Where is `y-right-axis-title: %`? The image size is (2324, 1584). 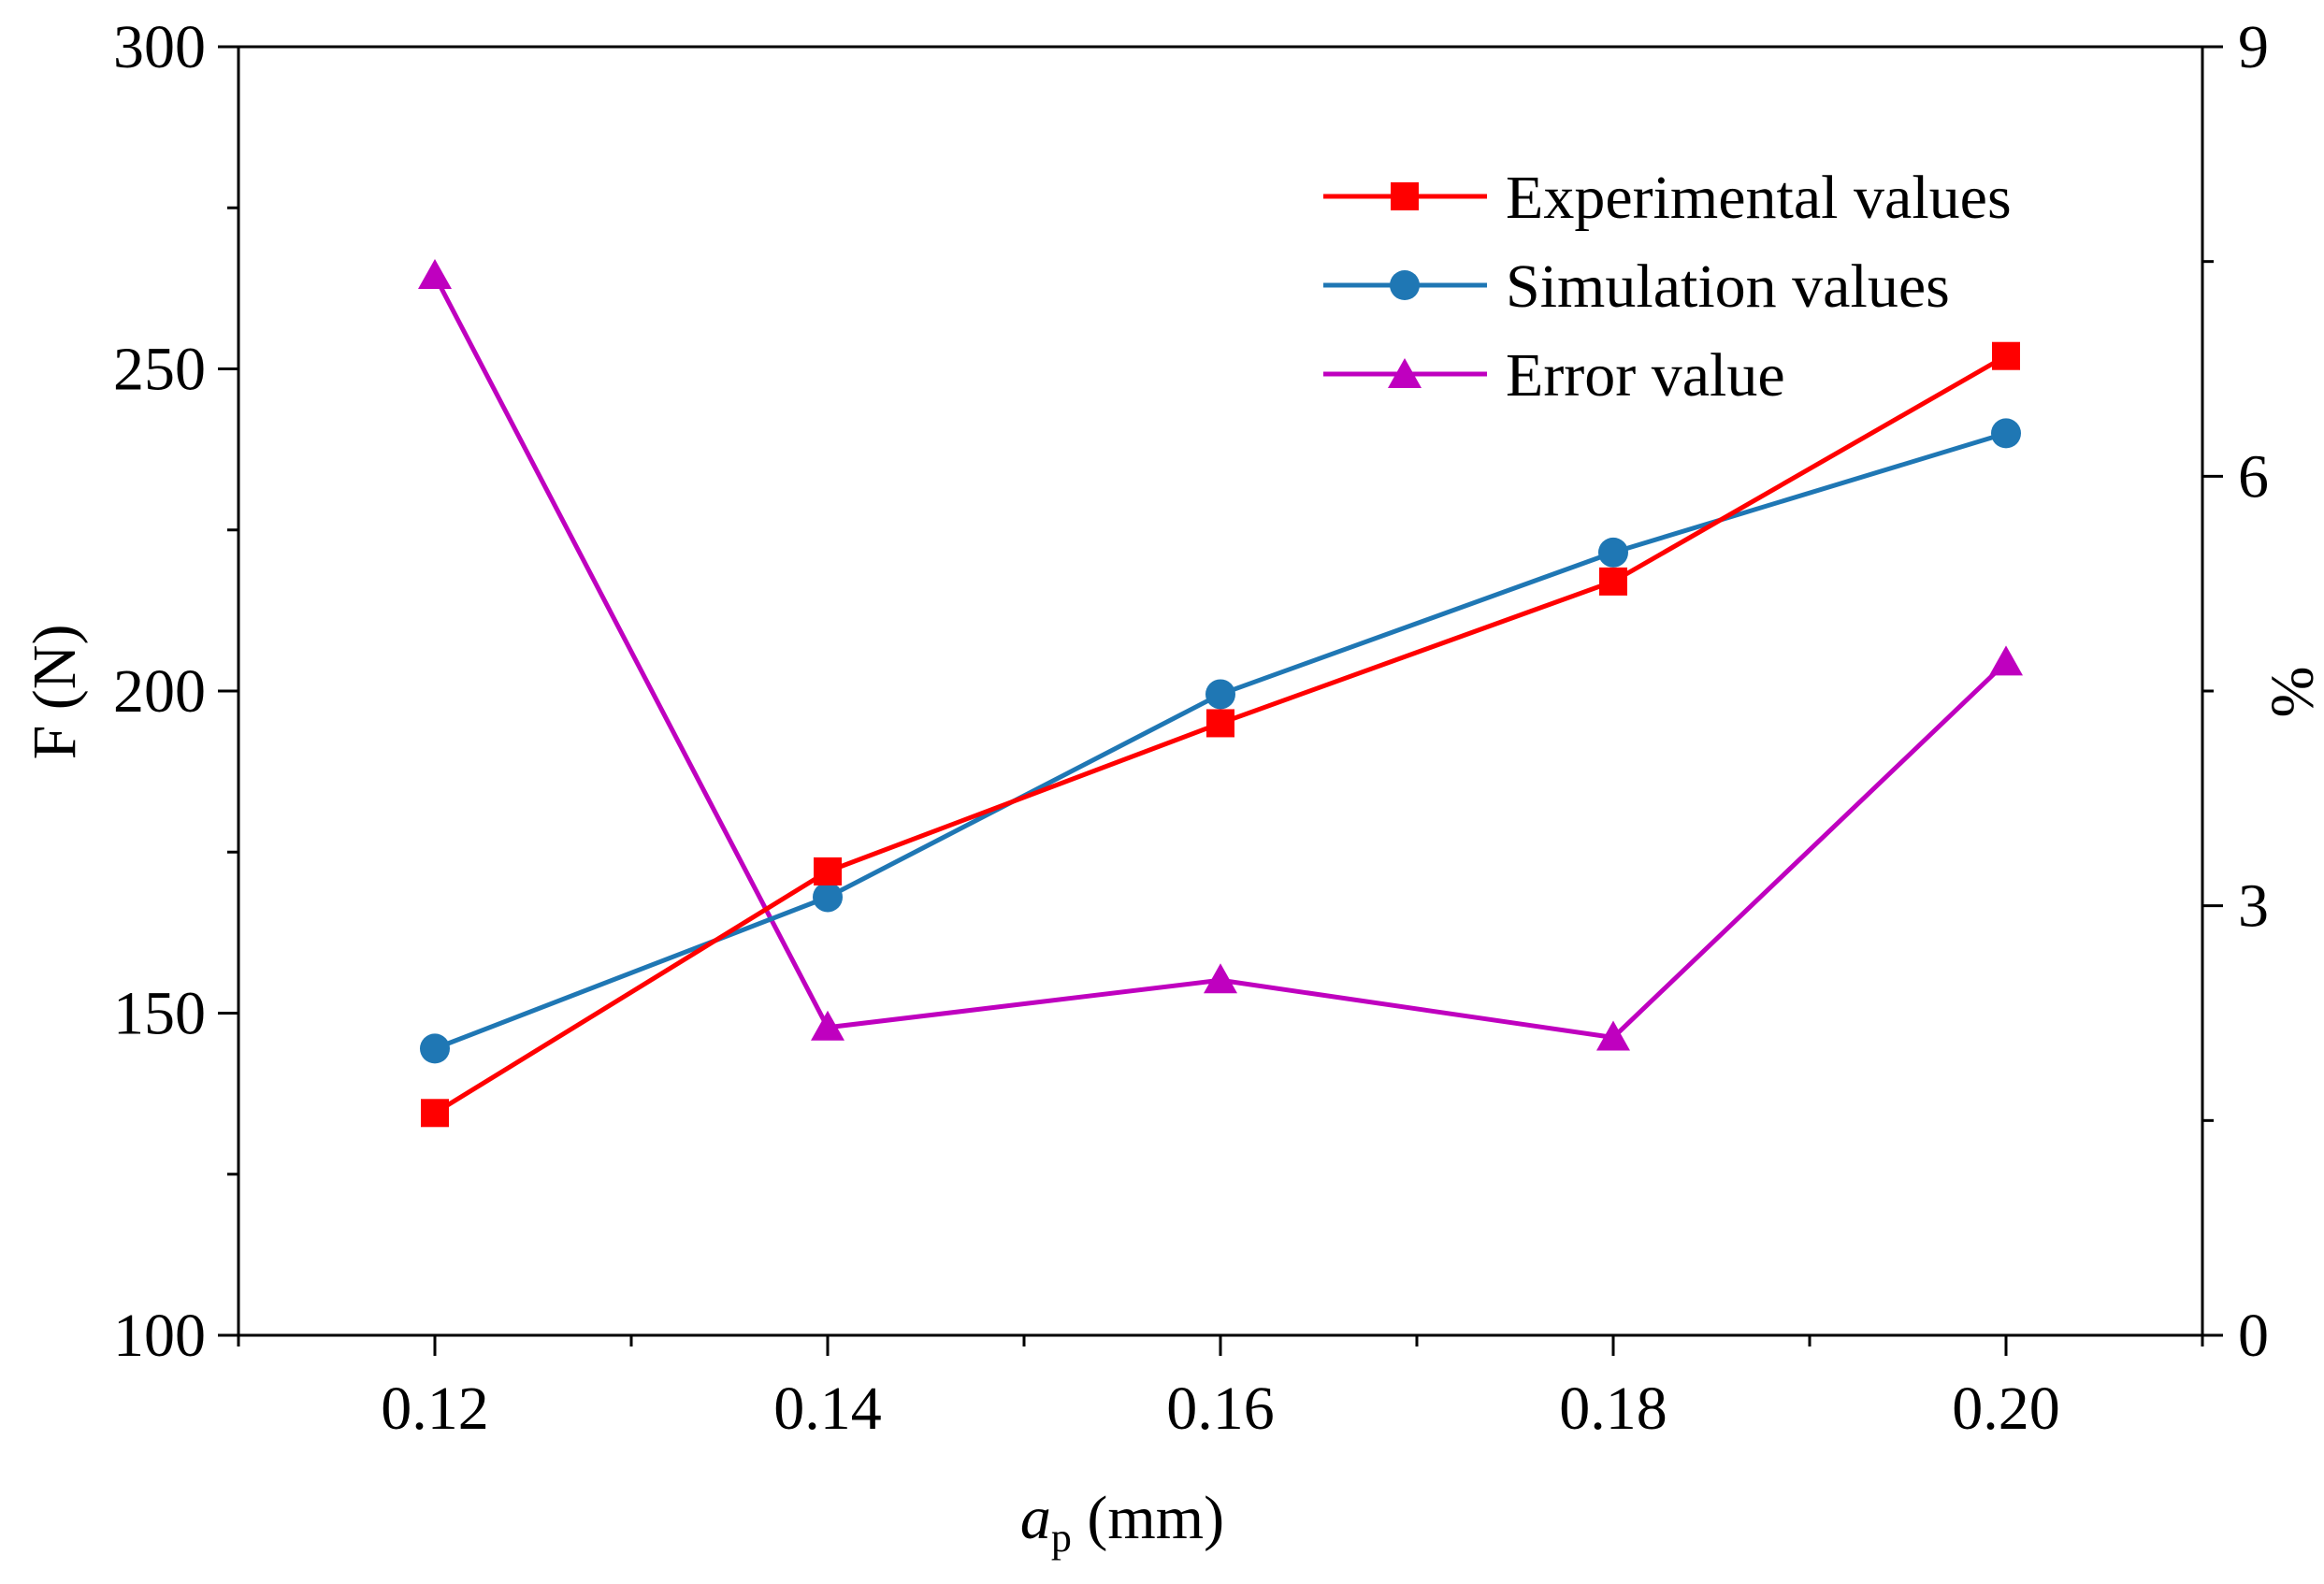
y-right-axis-title: % is located at coordinates (2291, 692).